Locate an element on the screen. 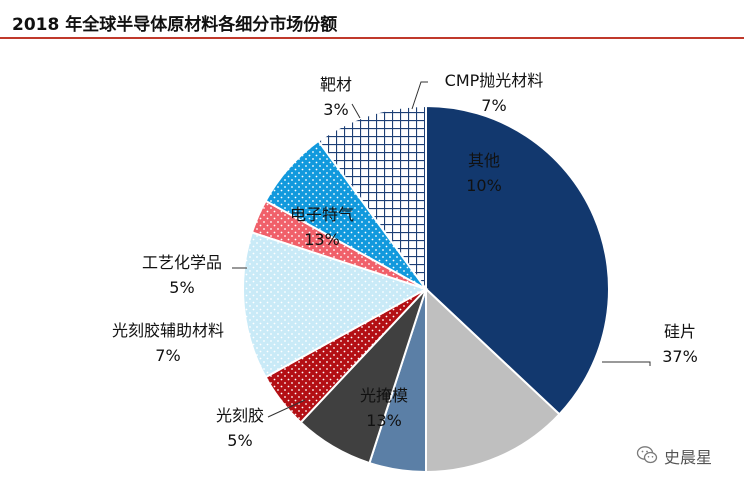  slice-value-slice-2: 5% is located at coordinates (239, 440).